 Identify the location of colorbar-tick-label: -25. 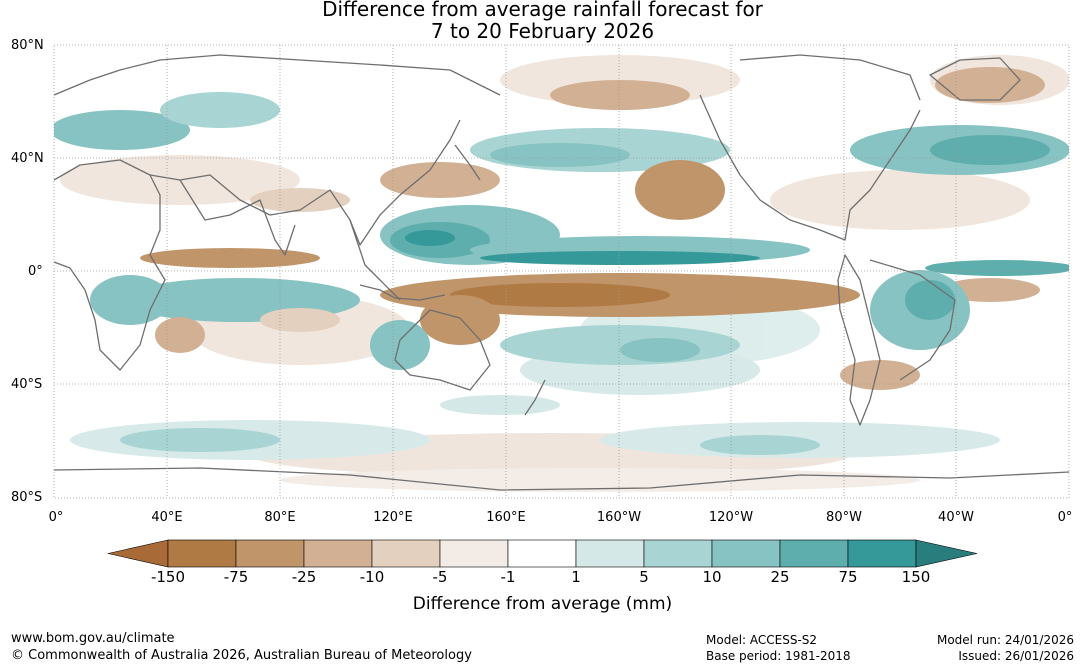
(304, 577).